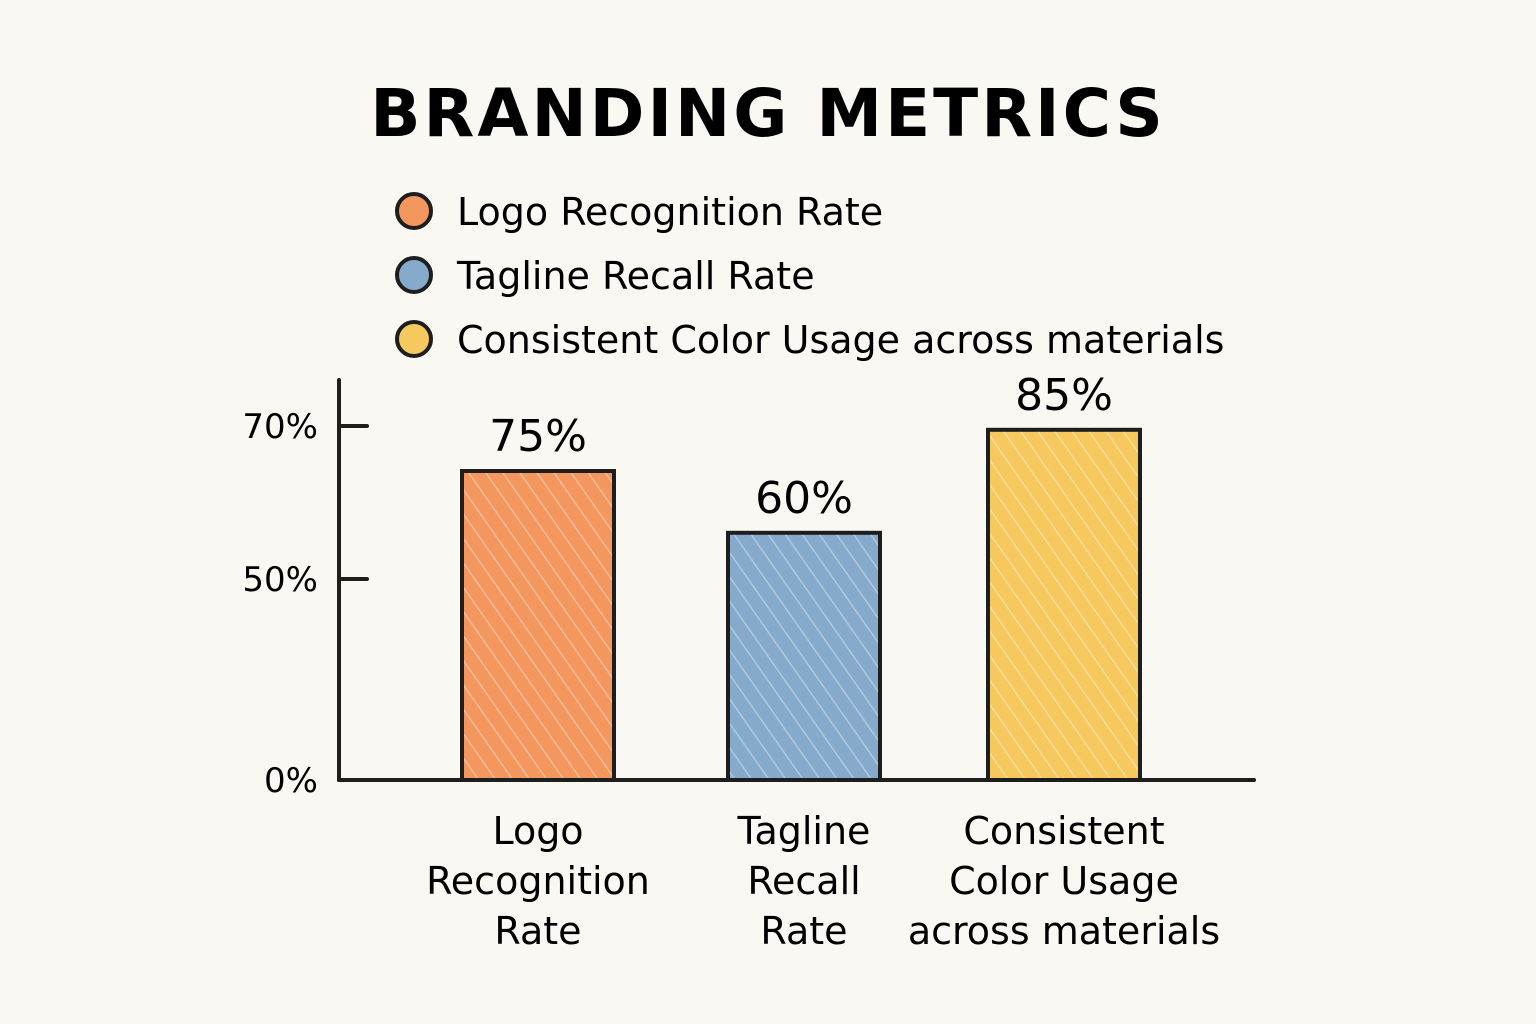 The image size is (1536, 1024). Describe the element at coordinates (291, 781) in the screenshot. I see `y-tick-label: 0%` at that location.